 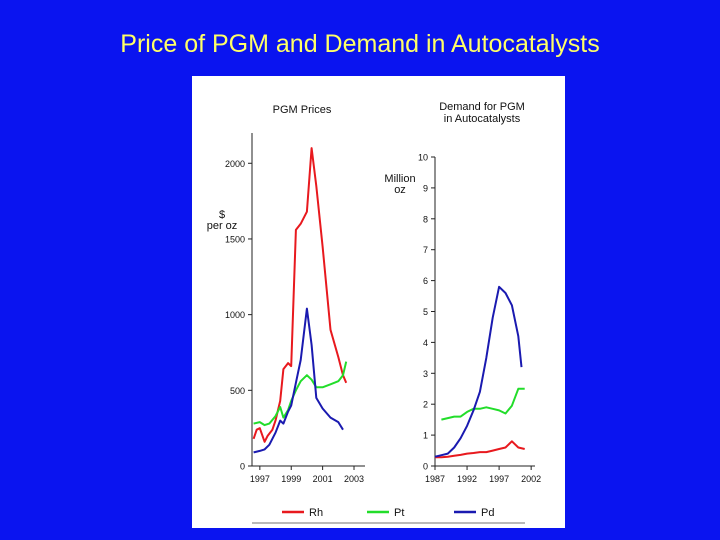 I want to click on y-tick-label: 1, so click(x=425, y=436).